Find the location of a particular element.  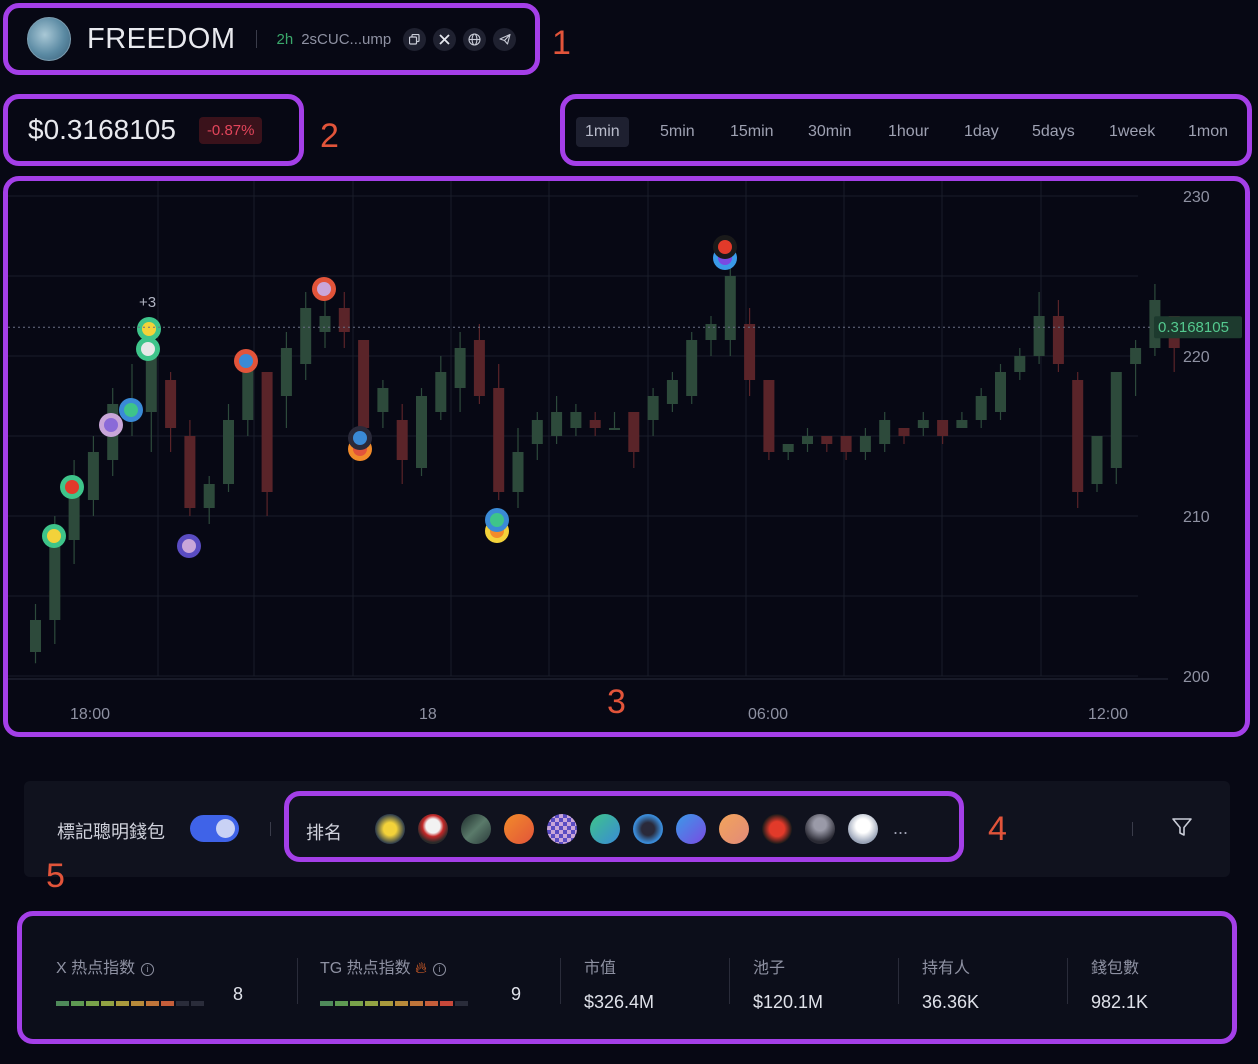

stat-x-heat-value: 8 is located at coordinates (238, 994).